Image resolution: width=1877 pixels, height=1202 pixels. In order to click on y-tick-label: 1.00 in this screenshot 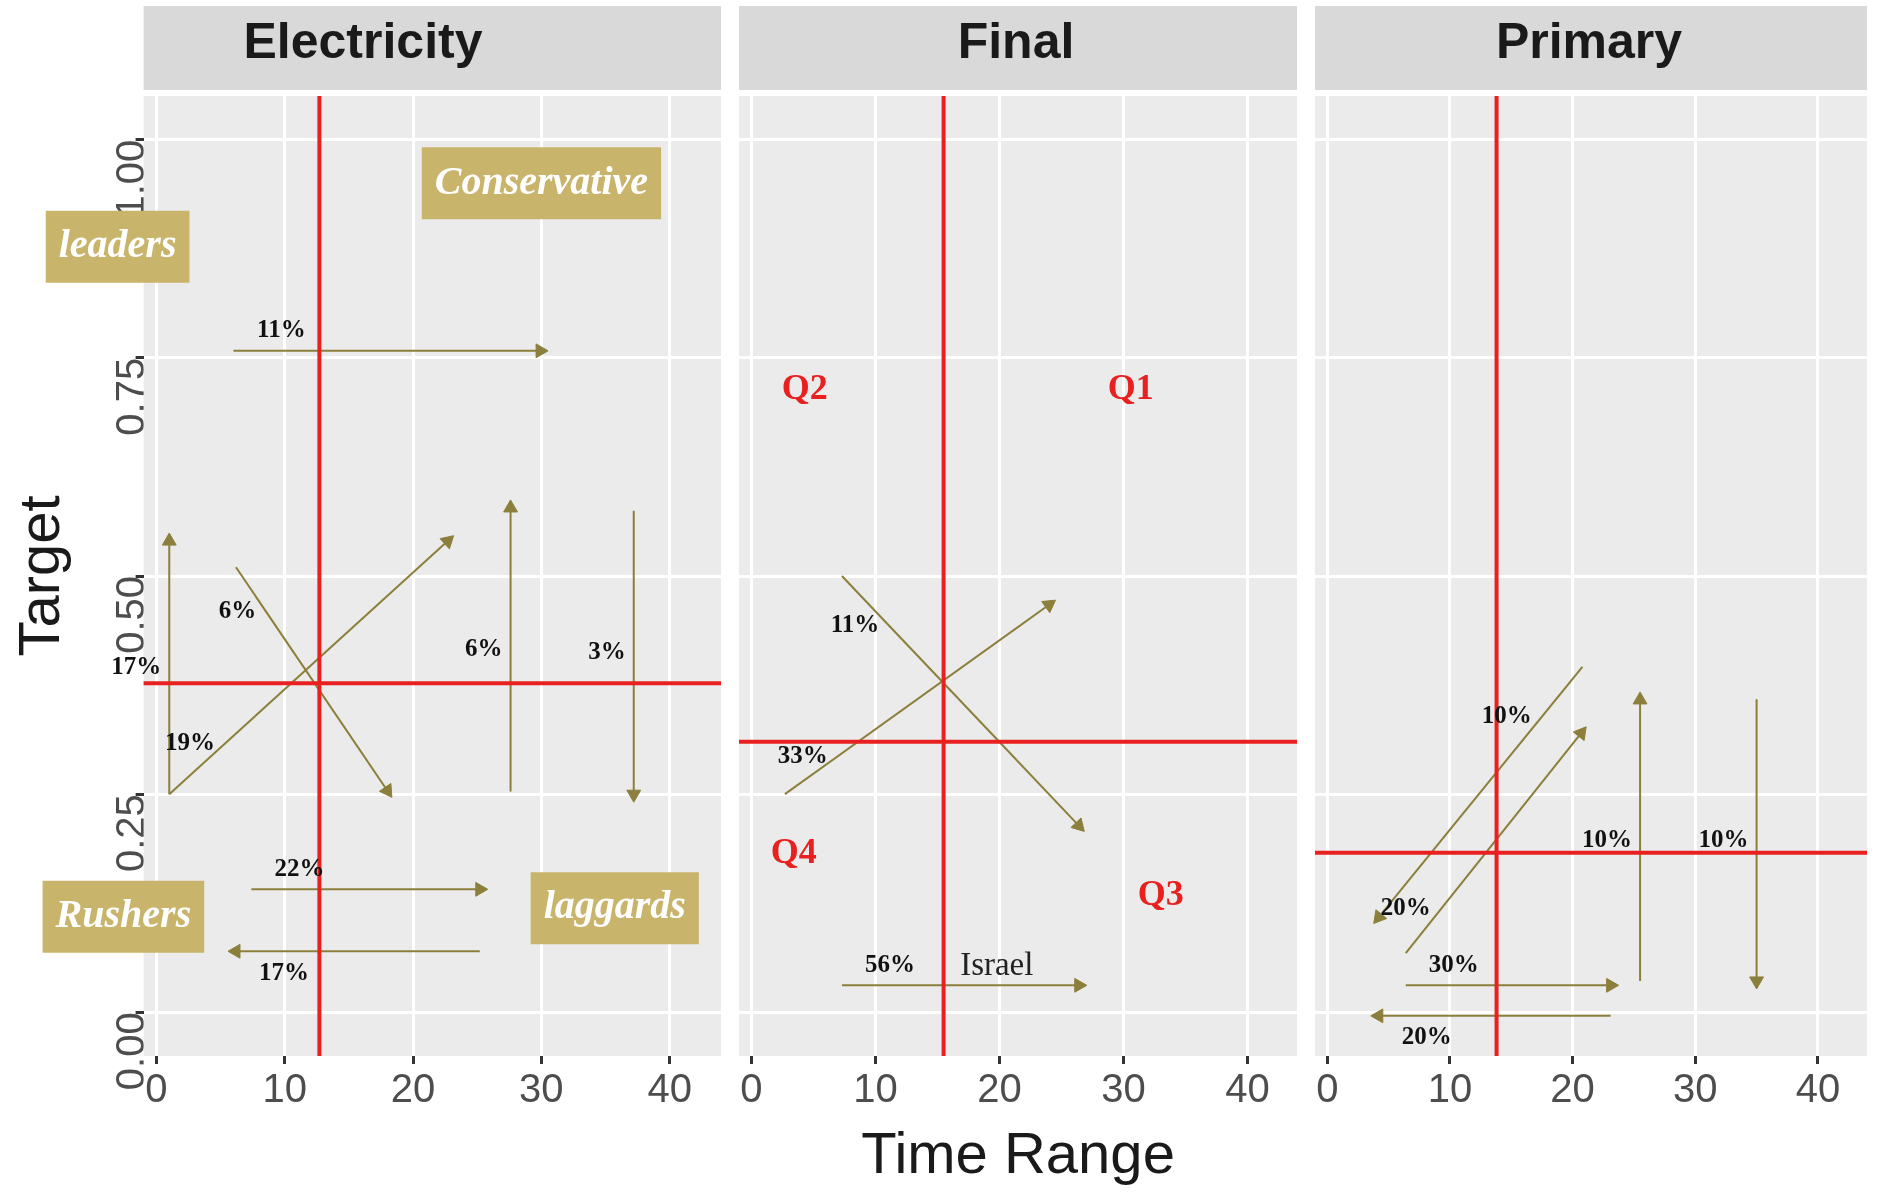, I will do `click(129, 178)`.